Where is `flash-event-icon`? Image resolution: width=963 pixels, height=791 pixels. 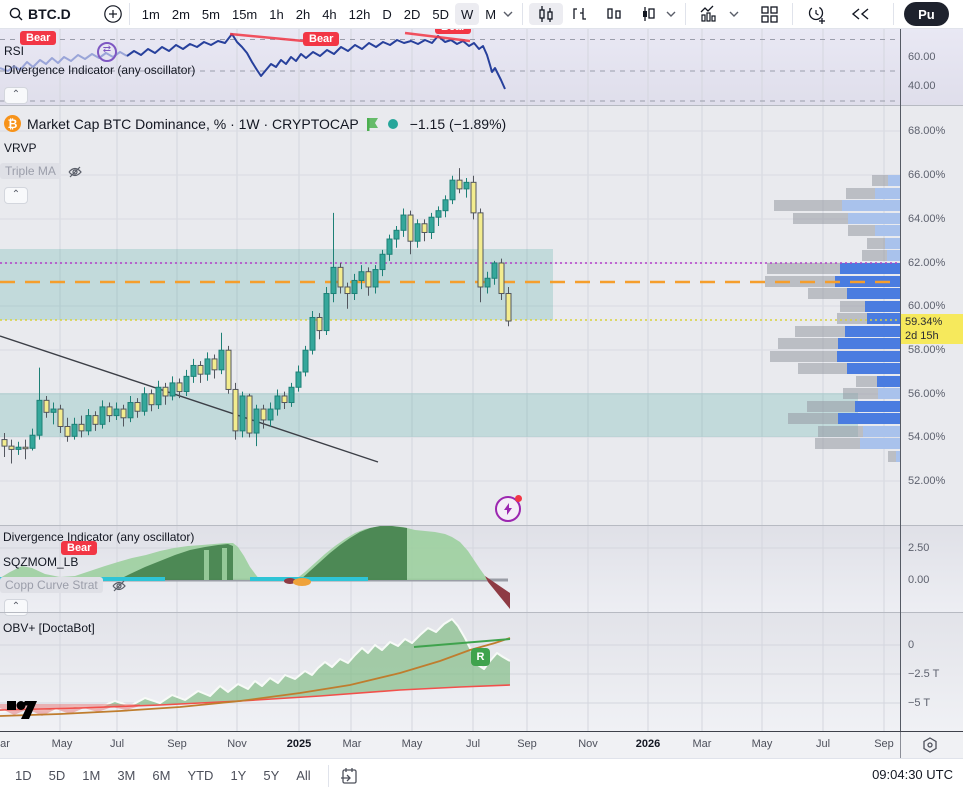
flash-event-icon is located at coordinates (508, 508).